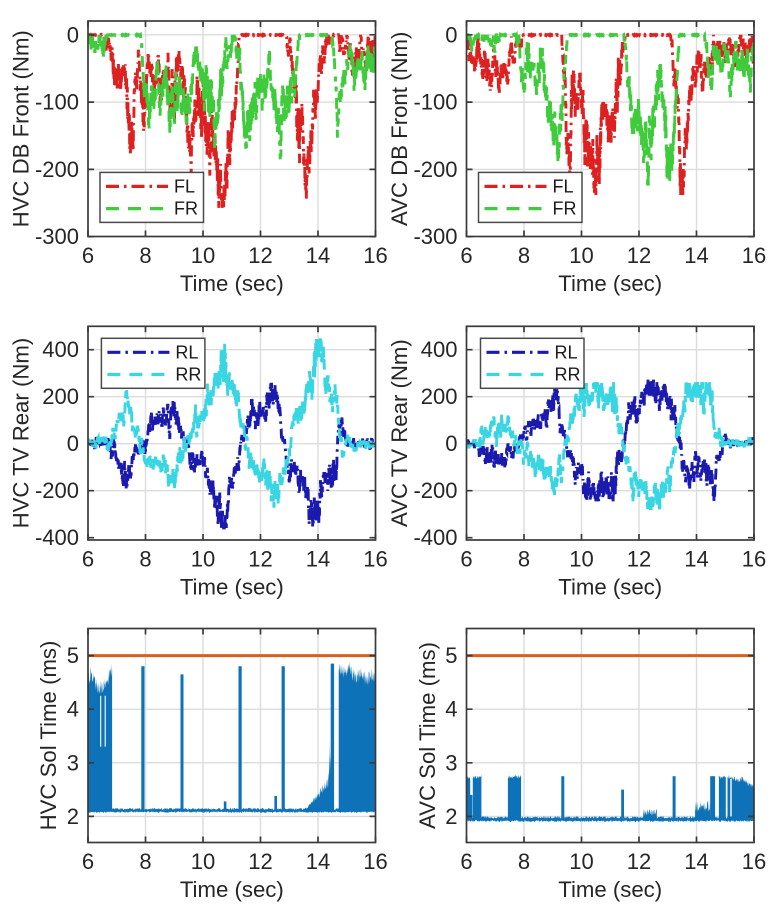 The height and width of the screenshot is (918, 779). Describe the element at coordinates (21, 433) in the screenshot. I see `svg-text: HVC TV Rear (Nm)` at that location.